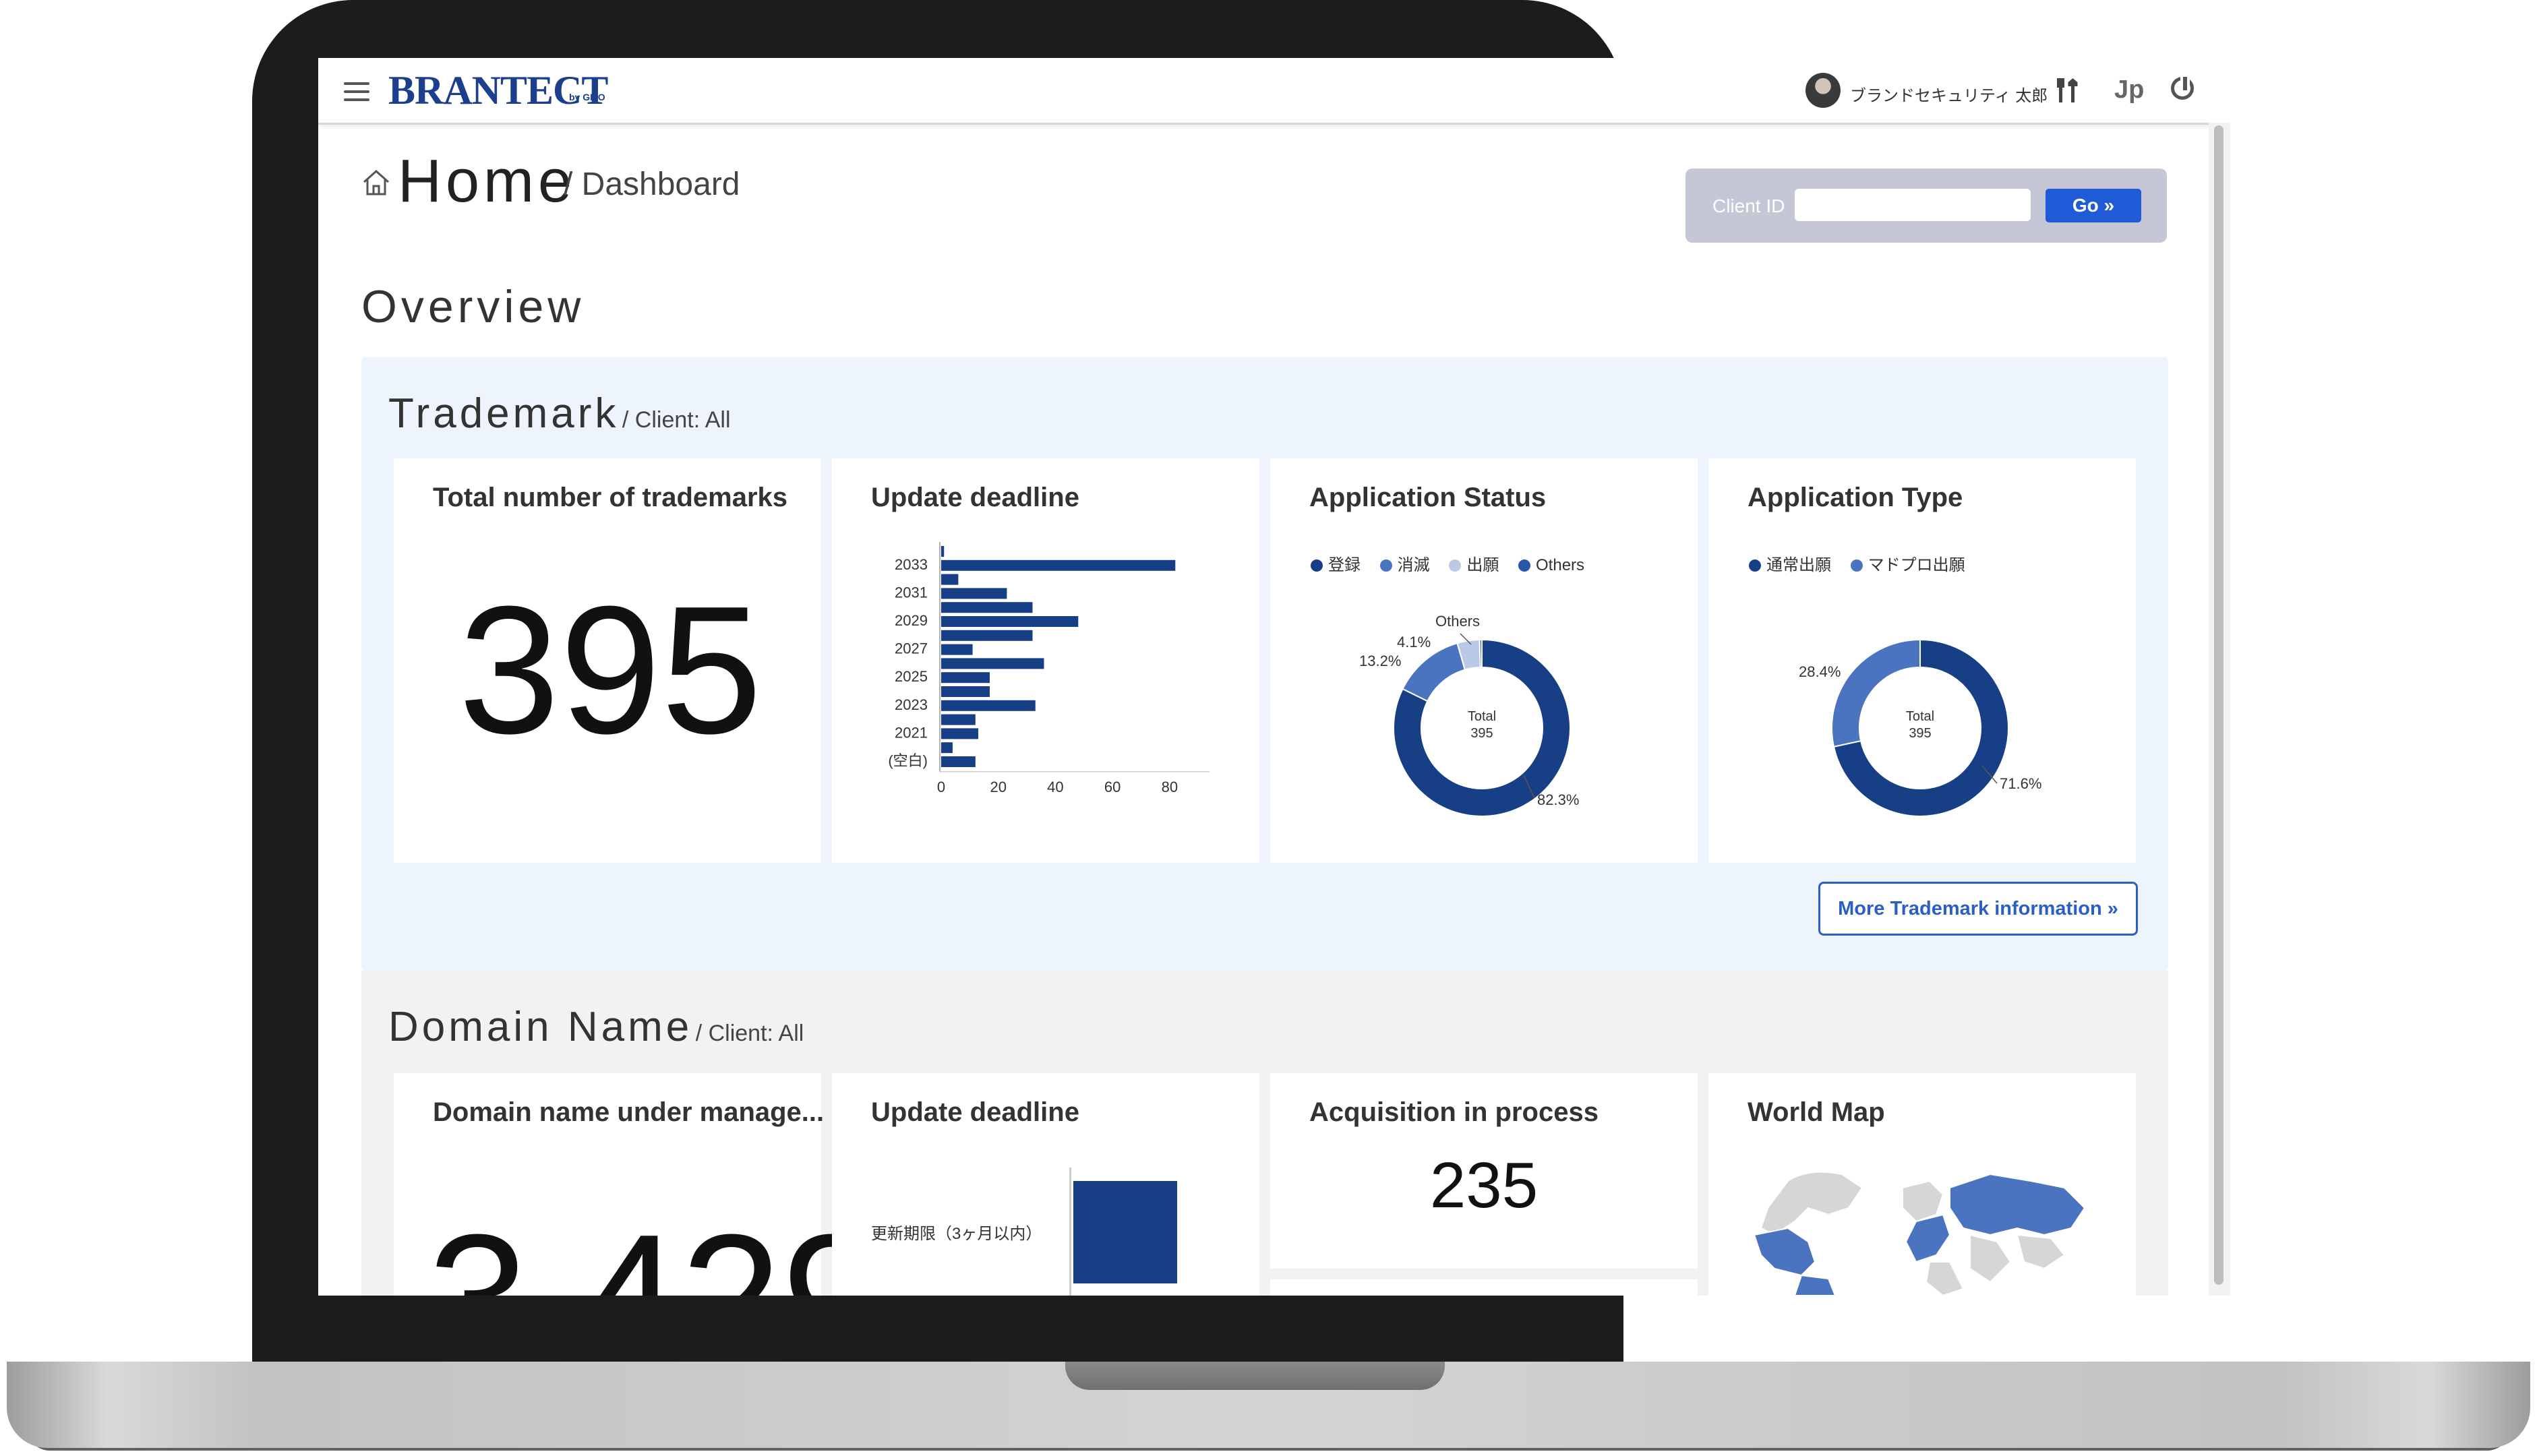  Describe the element at coordinates (487, 181) in the screenshot. I see `page-title: Home` at that location.